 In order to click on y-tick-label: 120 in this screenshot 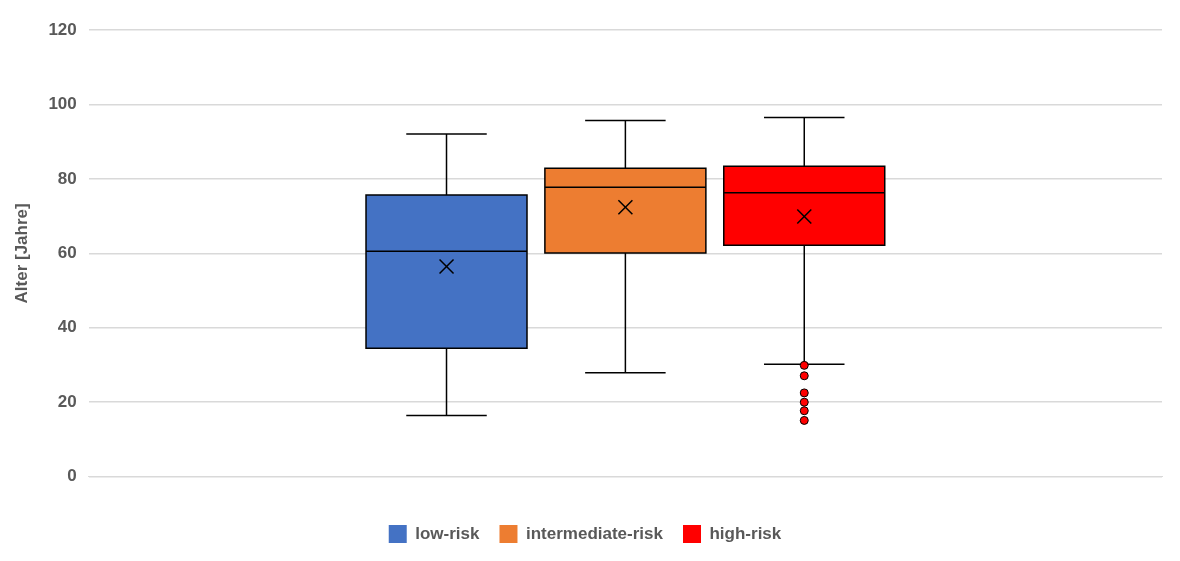, I will do `click(62, 29)`.